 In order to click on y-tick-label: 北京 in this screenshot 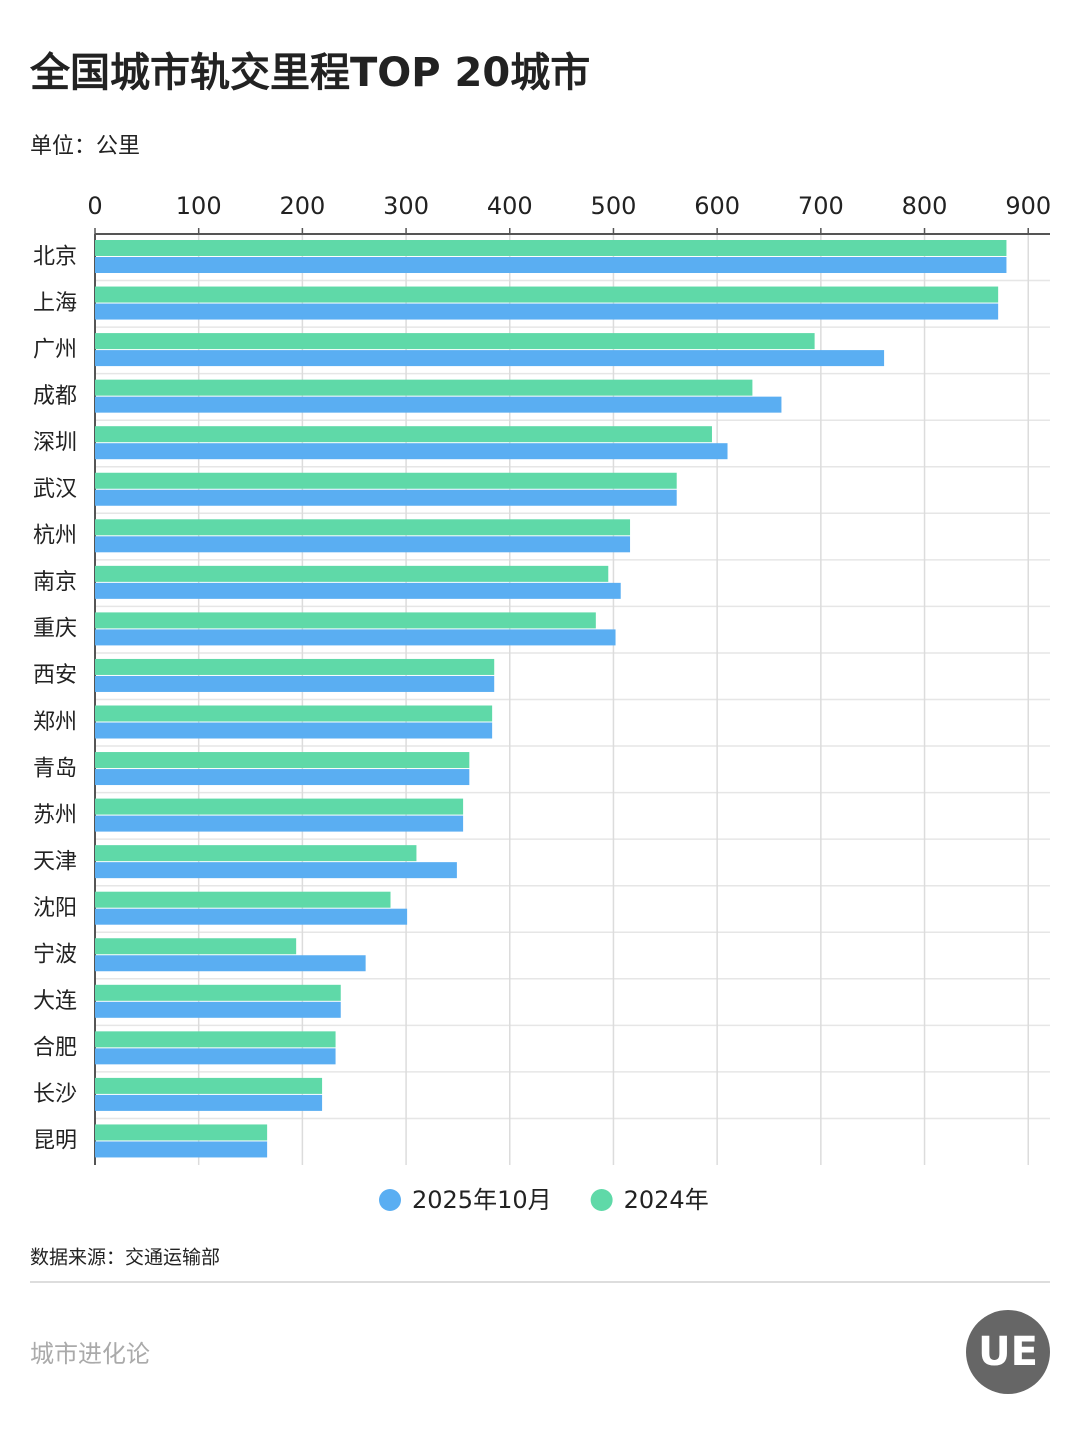, I will do `click(55, 256)`.